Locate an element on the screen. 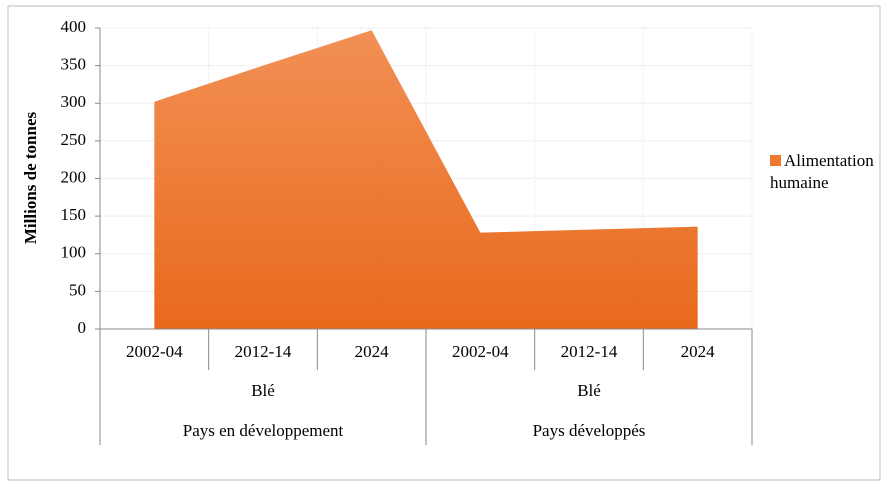 The width and height of the screenshot is (891, 490). group-label: Pays en développement is located at coordinates (263, 430).